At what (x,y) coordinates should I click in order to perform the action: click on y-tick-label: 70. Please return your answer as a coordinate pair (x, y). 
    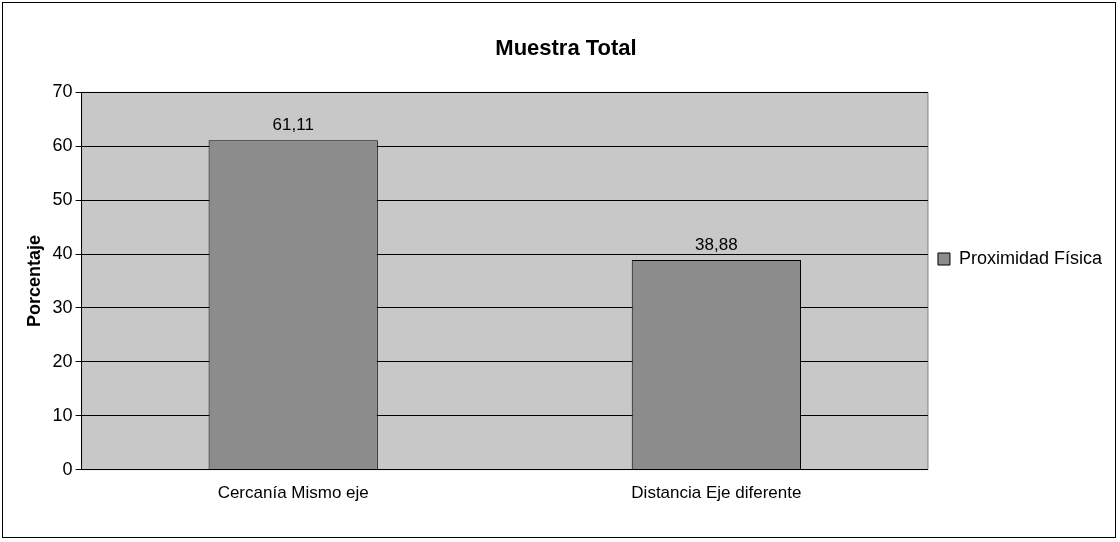
    Looking at the image, I should click on (62, 91).